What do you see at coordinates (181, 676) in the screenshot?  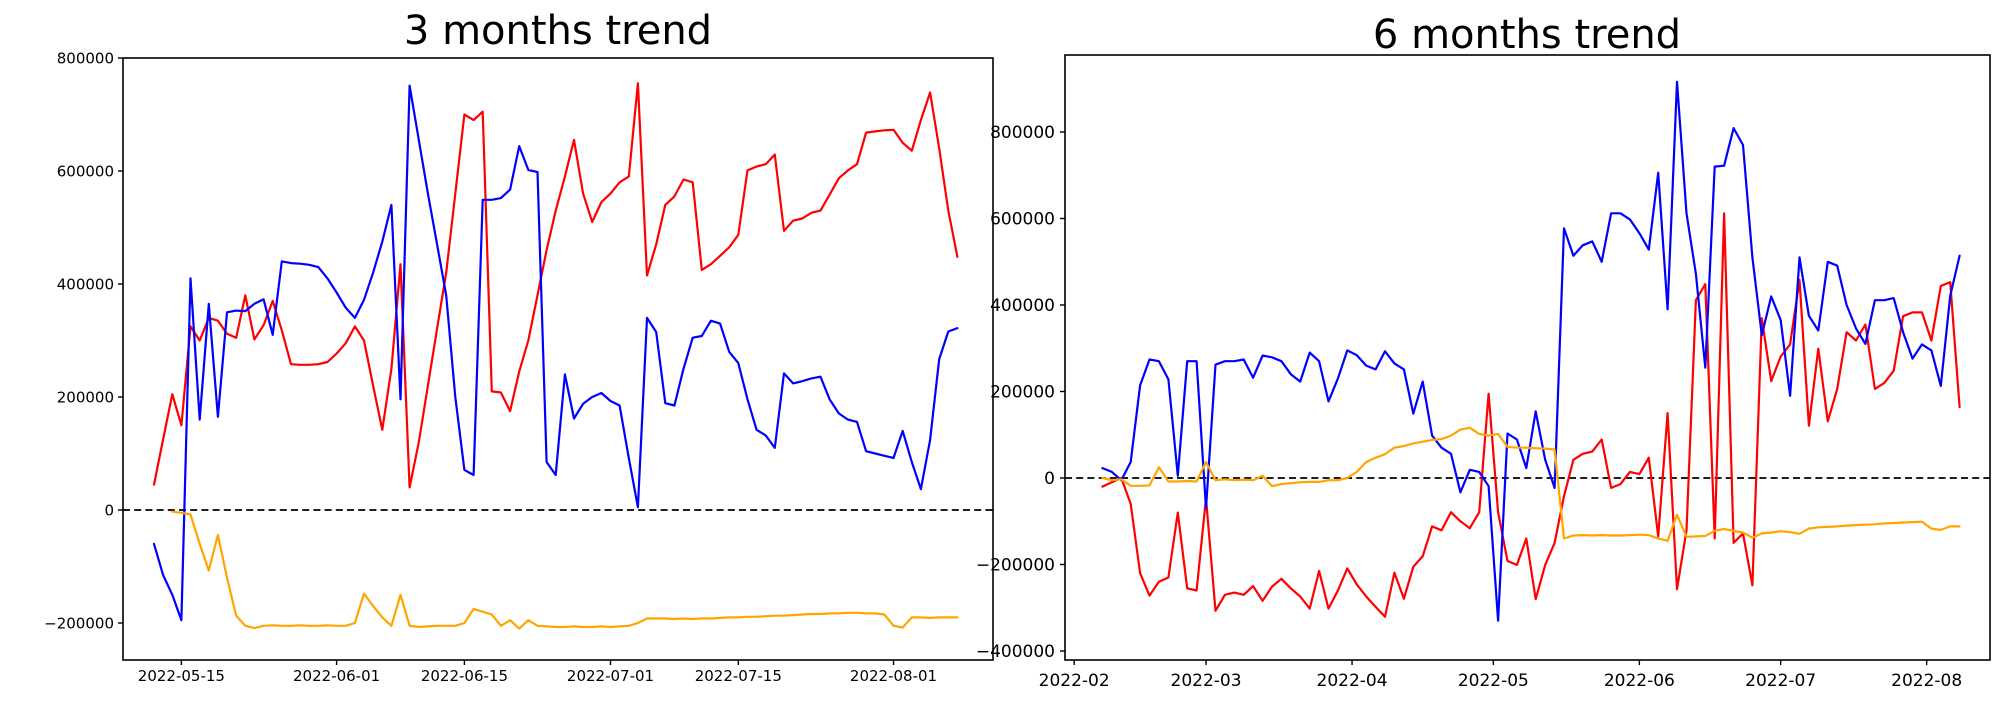 I see `x-tick-label: 2022-05-15` at bounding box center [181, 676].